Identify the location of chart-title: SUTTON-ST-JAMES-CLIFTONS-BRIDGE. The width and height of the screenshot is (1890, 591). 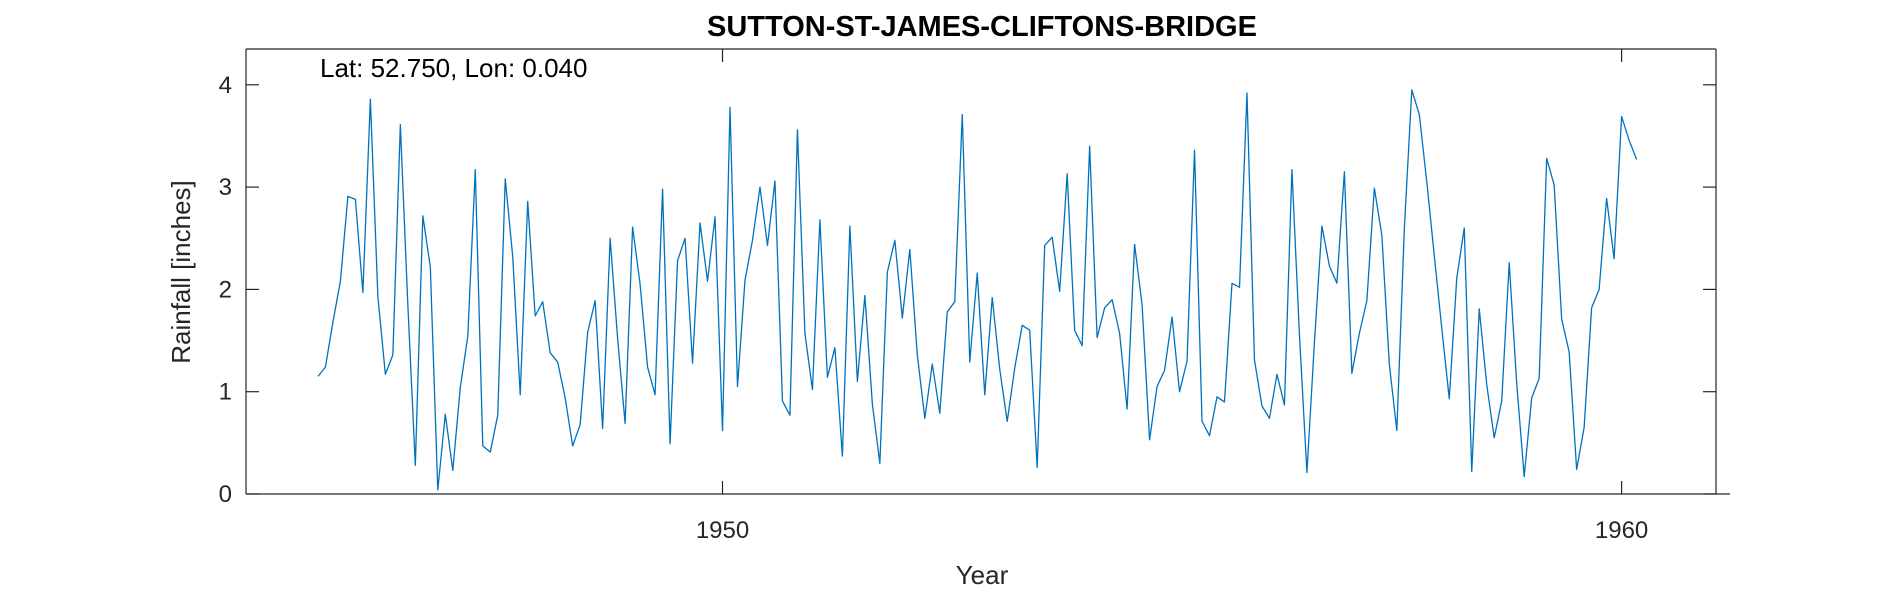
(982, 27).